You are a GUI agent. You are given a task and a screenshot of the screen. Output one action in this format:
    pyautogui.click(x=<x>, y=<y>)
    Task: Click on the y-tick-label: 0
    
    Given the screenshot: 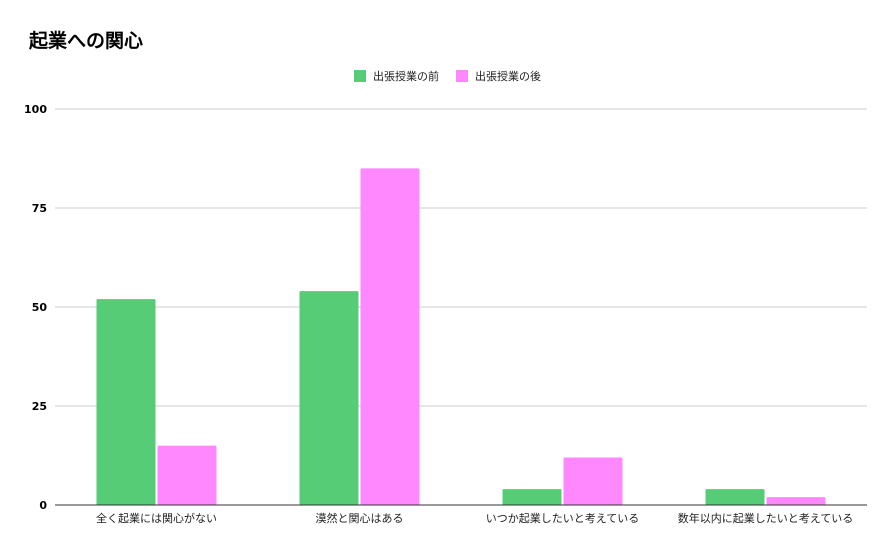 What is the action you would take?
    pyautogui.click(x=43, y=505)
    